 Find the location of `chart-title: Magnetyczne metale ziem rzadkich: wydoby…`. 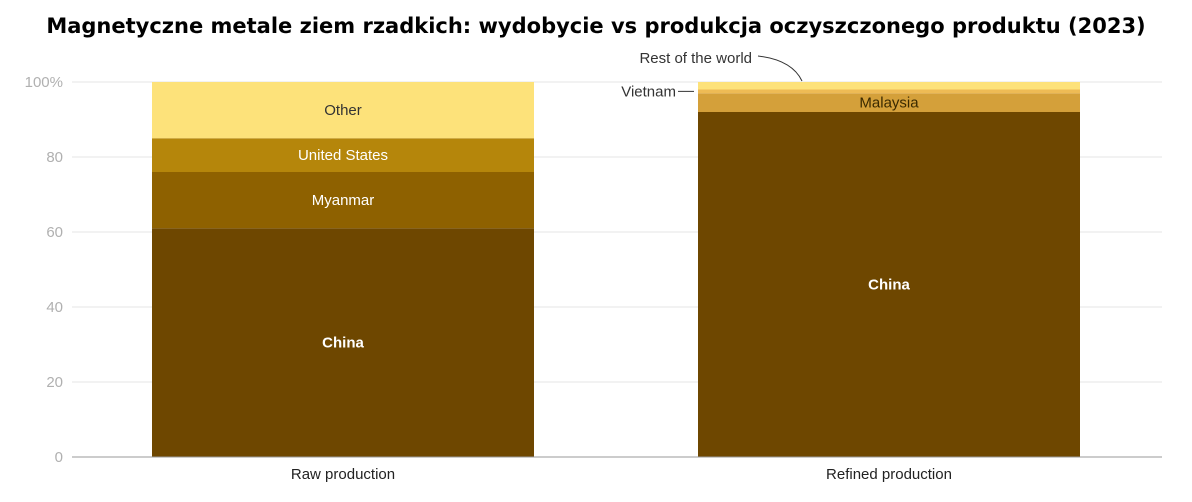

chart-title: Magnetyczne metale ziem rzadkich: wydoby… is located at coordinates (596, 26).